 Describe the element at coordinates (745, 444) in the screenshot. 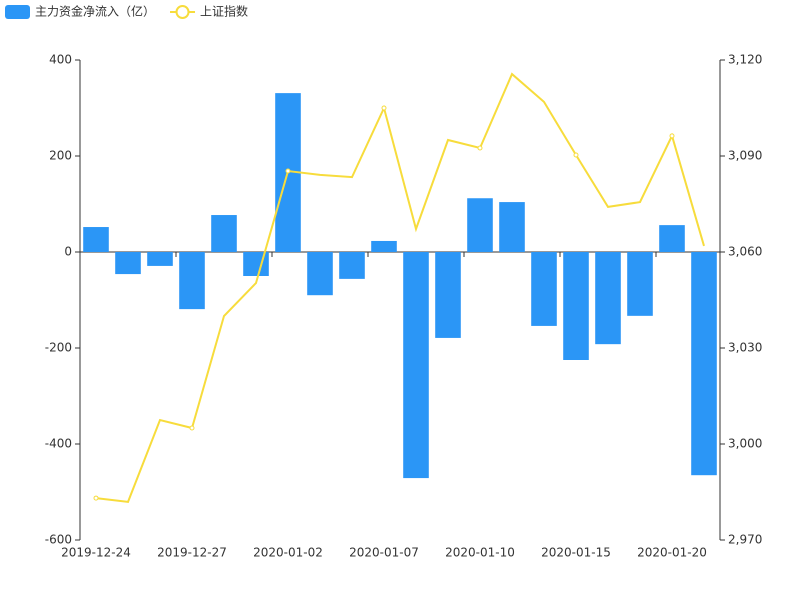

I see `y2-tick-label: 3,000` at that location.